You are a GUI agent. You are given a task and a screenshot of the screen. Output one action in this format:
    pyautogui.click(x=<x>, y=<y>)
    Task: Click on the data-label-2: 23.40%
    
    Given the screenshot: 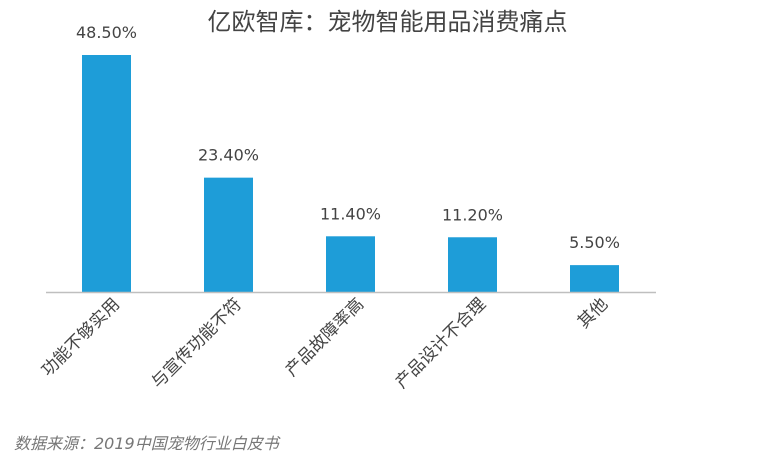 What is the action you would take?
    pyautogui.click(x=228, y=155)
    